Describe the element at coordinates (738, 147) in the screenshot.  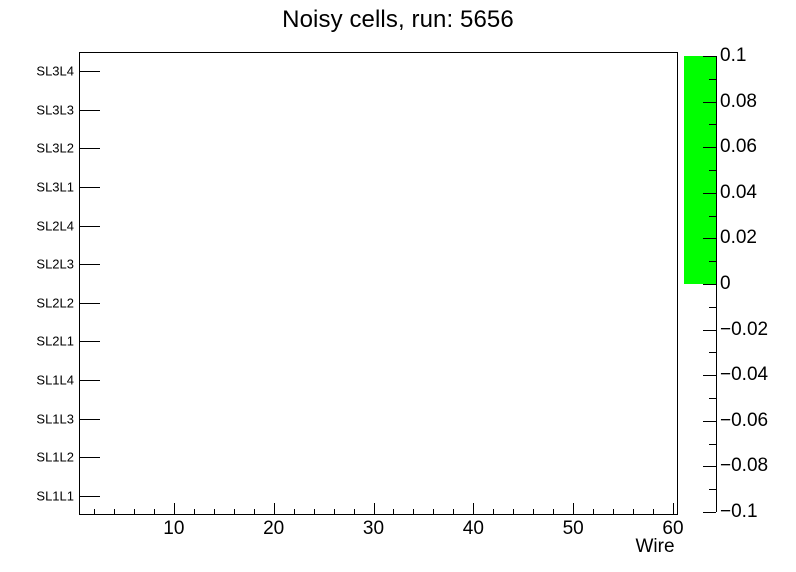
I see `colorbar-label: 0.06` at that location.